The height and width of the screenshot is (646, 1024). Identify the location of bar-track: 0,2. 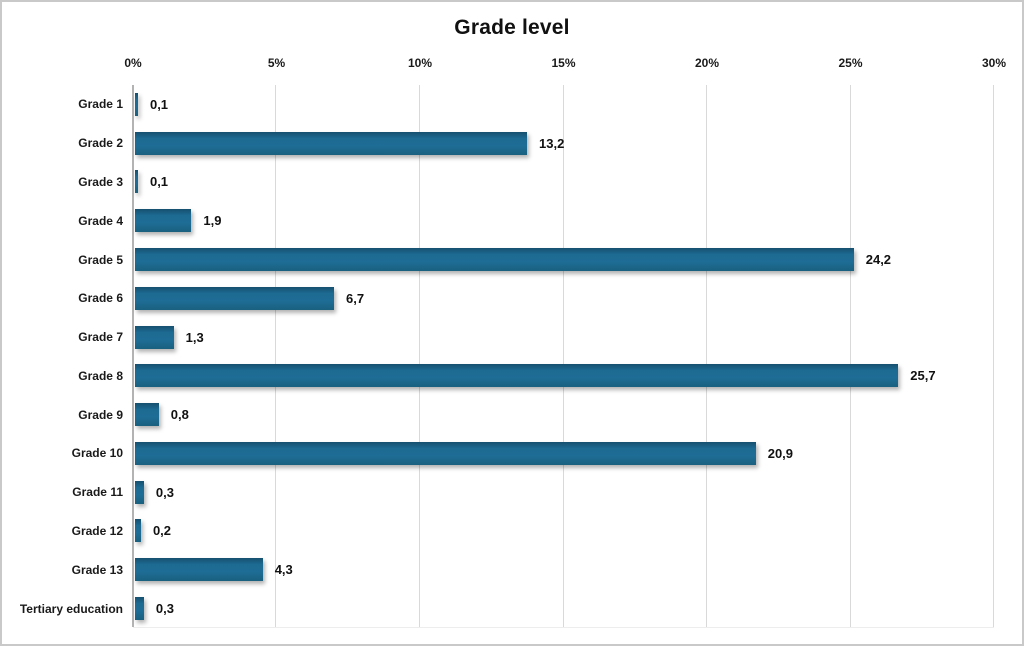
(578, 531).